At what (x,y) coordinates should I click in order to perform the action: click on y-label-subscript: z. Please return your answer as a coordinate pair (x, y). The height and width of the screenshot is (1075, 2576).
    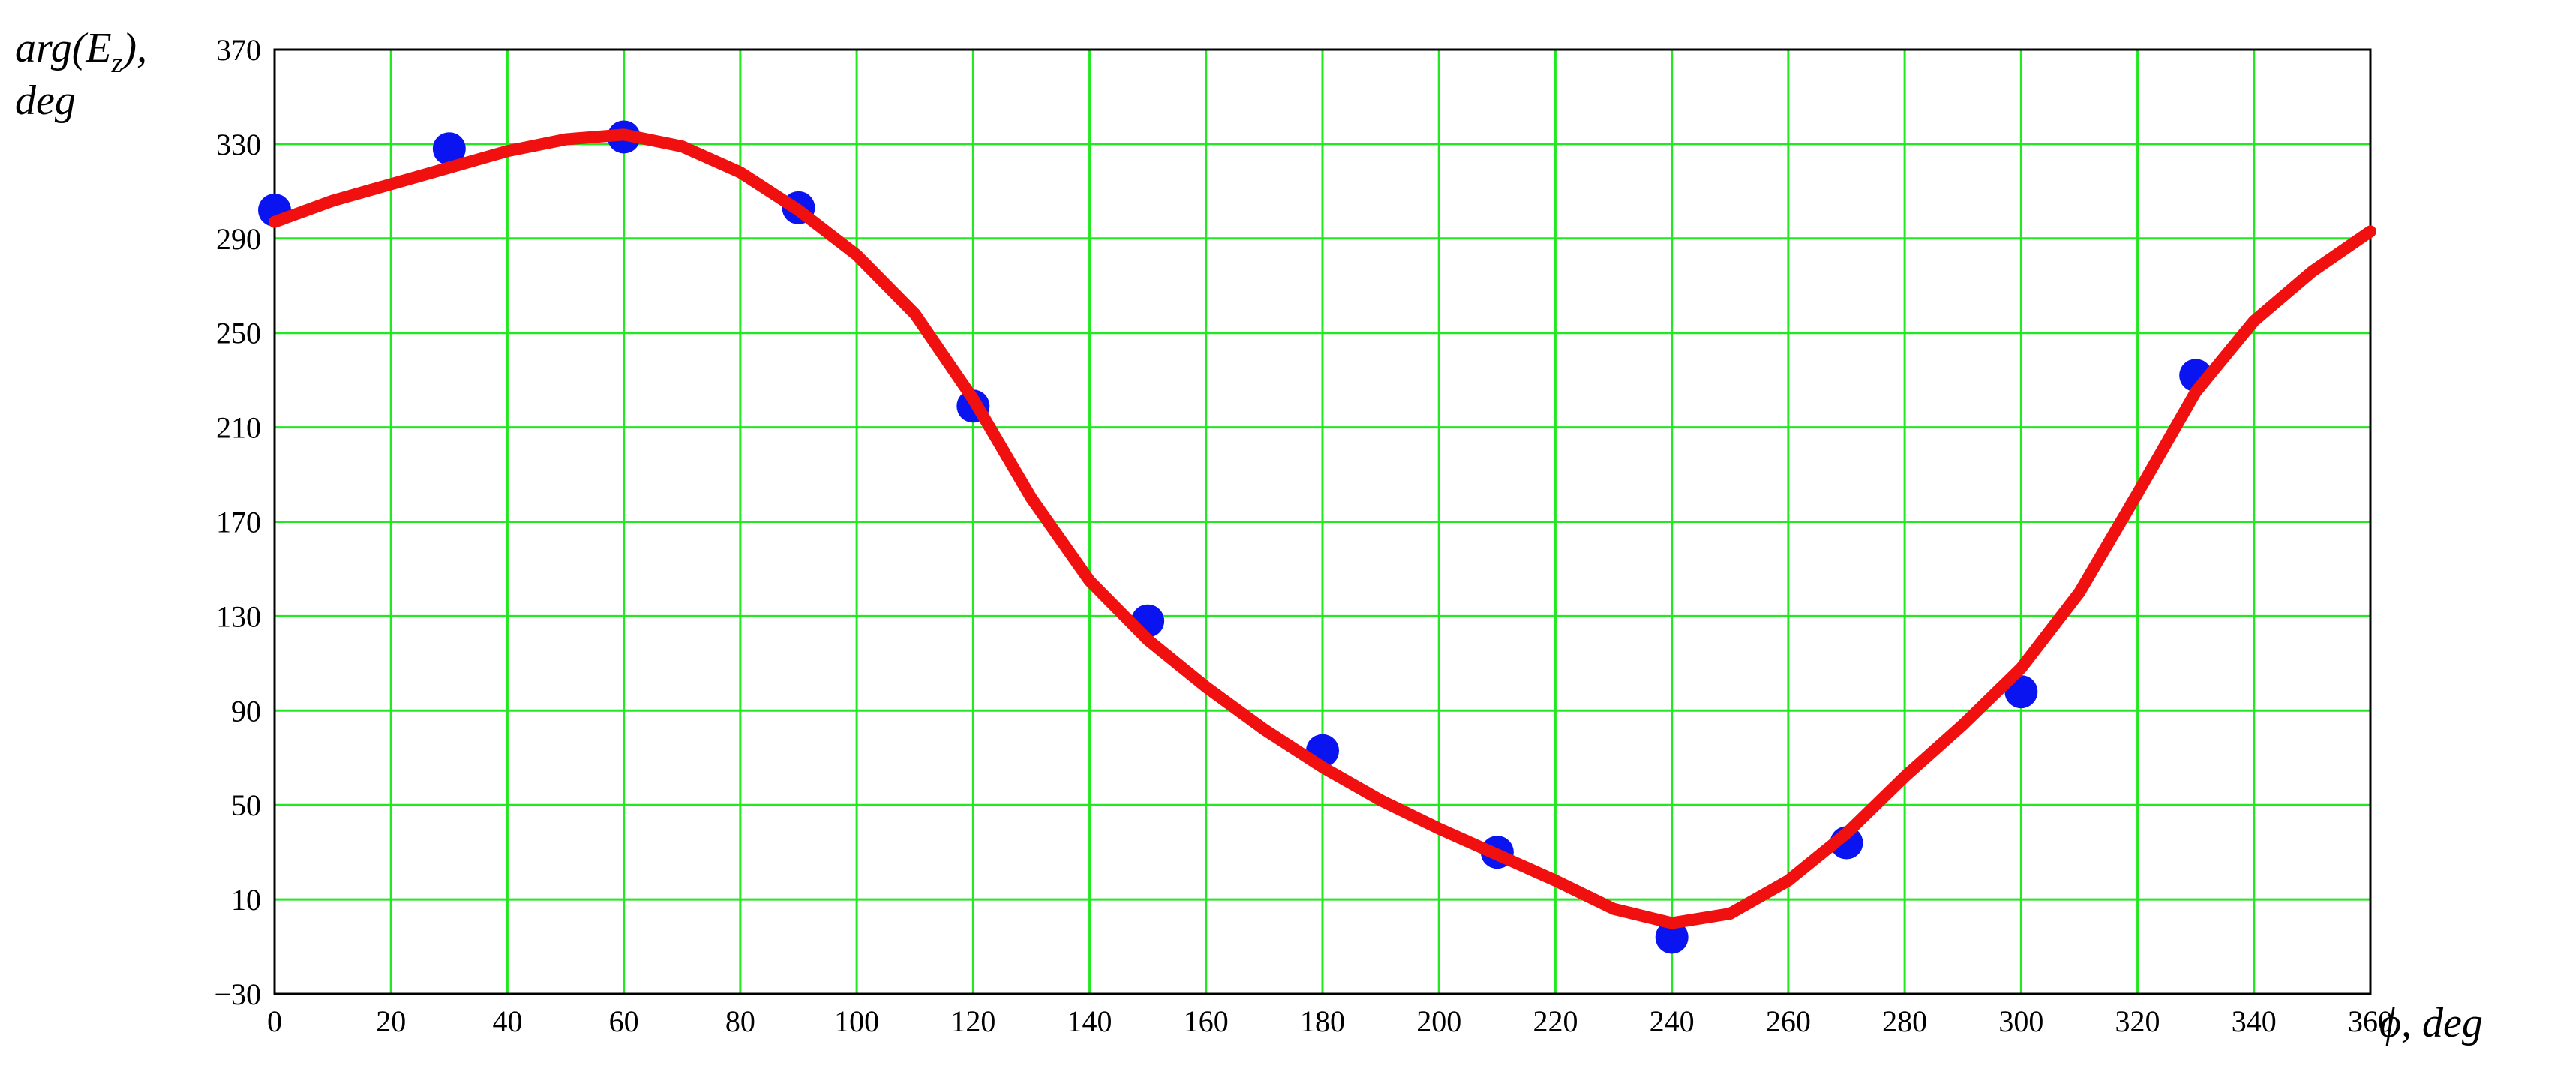
    Looking at the image, I should click on (117, 63).